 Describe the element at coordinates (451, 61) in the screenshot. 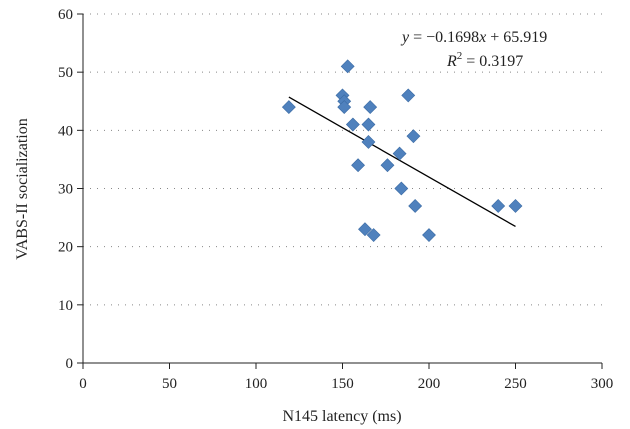

I see `r-letter: R` at that location.